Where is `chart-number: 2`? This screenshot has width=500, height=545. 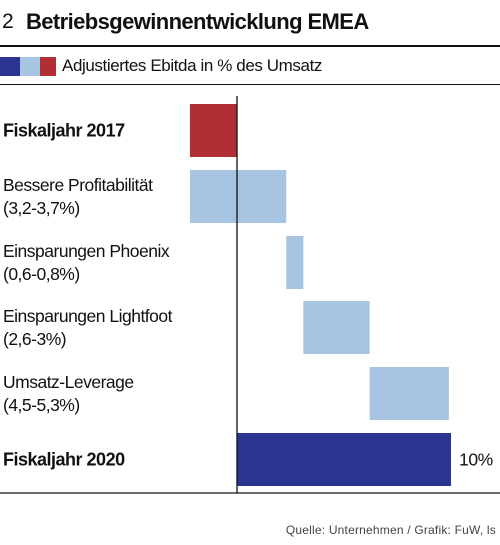
chart-number: 2 is located at coordinates (8, 21).